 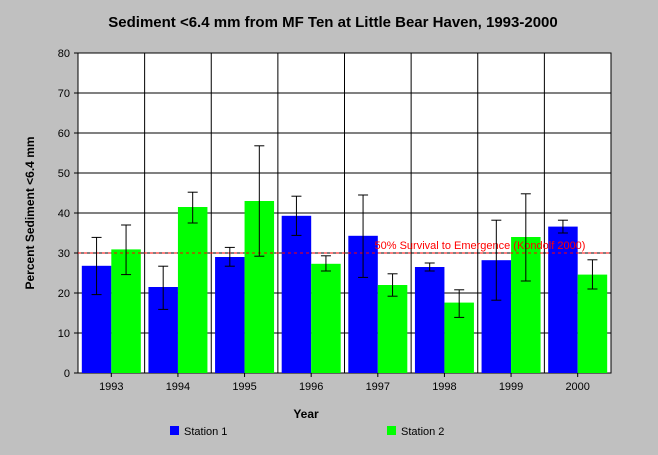 I want to click on y-tick-label: 10, so click(x=64, y=334).